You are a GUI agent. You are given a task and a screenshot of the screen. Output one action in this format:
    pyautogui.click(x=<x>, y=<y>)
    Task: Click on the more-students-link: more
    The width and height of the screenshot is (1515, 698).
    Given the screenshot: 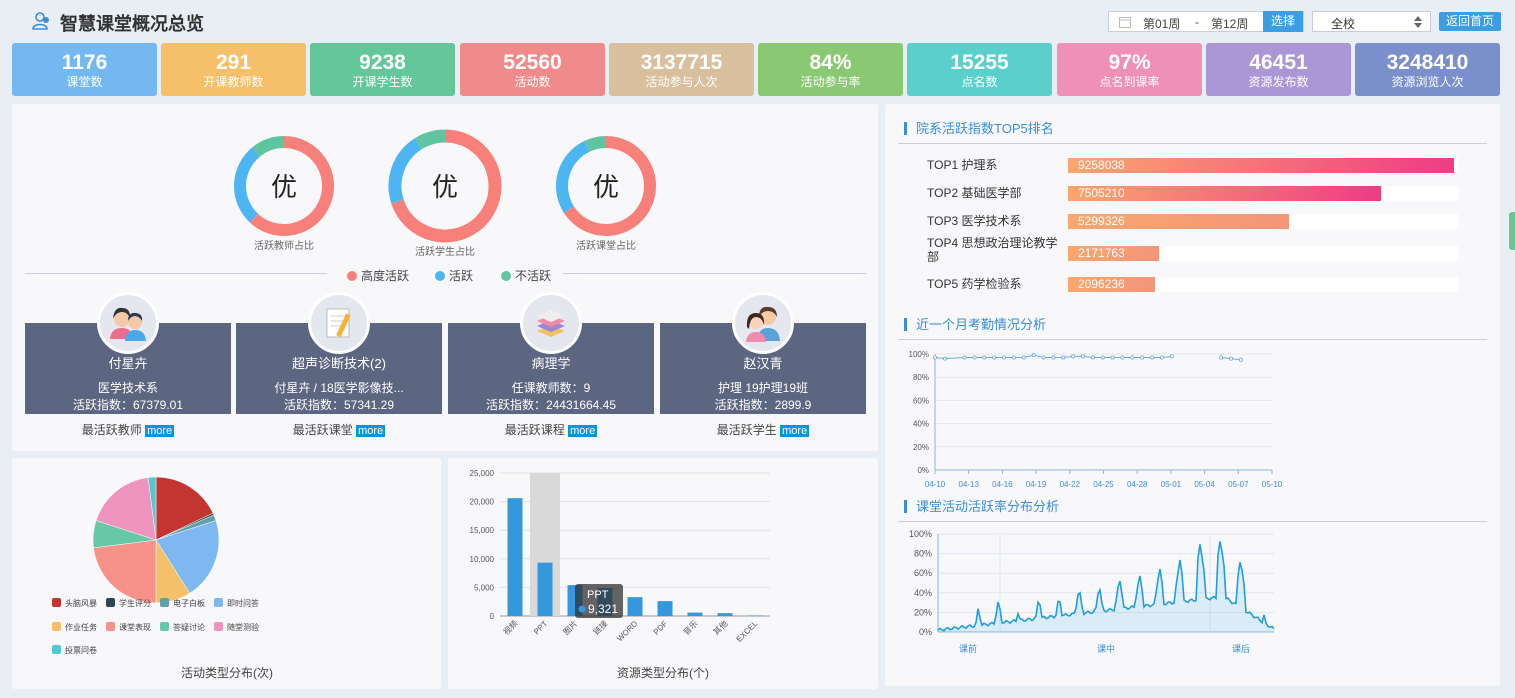 What is the action you would take?
    pyautogui.click(x=795, y=431)
    